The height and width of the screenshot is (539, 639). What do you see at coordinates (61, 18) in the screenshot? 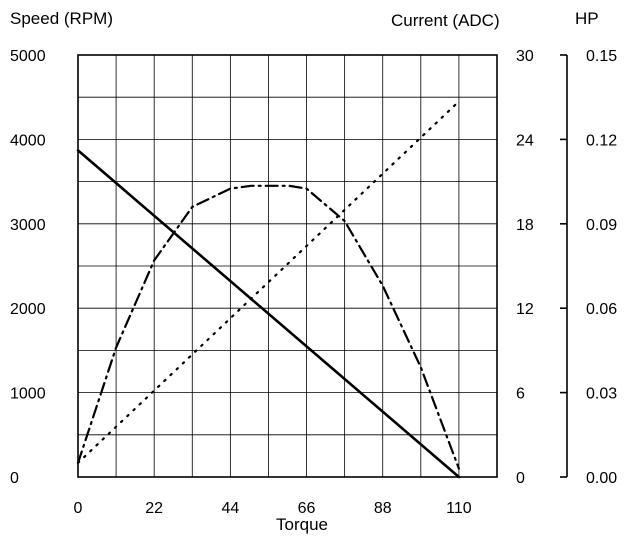
I see `speed-axis-title: Speed (RPM)` at bounding box center [61, 18].